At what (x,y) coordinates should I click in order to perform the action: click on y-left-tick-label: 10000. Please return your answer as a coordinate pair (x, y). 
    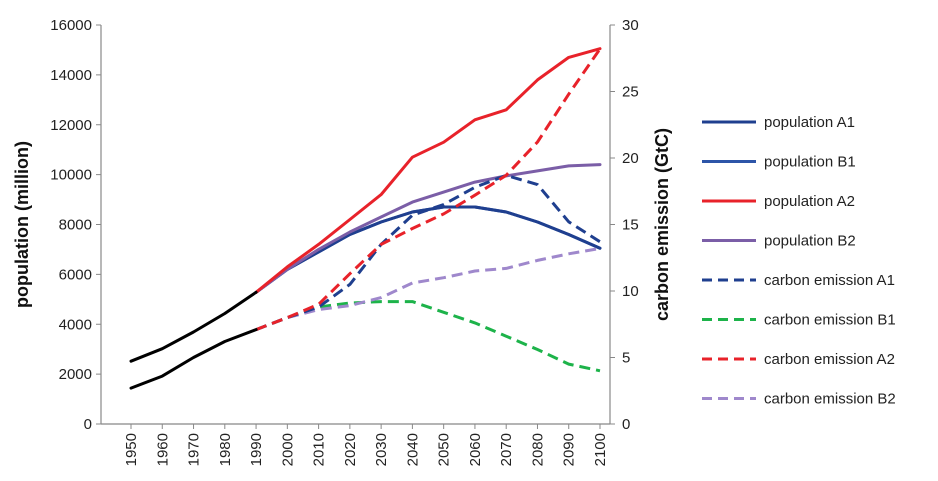
    Looking at the image, I should click on (71, 175).